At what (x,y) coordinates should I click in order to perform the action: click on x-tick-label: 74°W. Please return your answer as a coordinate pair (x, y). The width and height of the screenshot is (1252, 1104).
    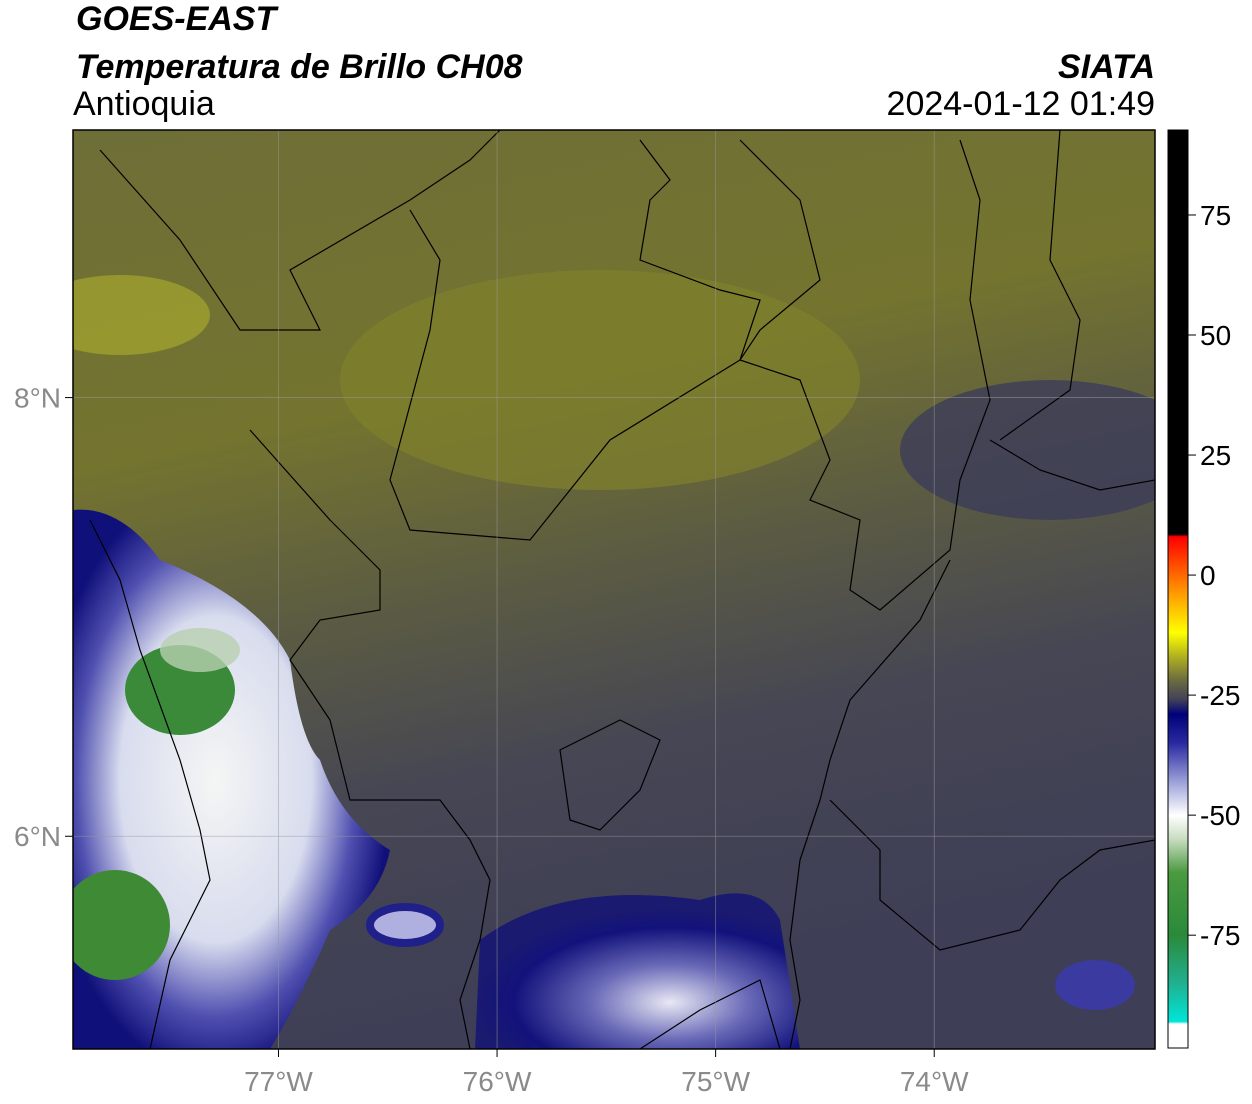
    Looking at the image, I should click on (934, 1081).